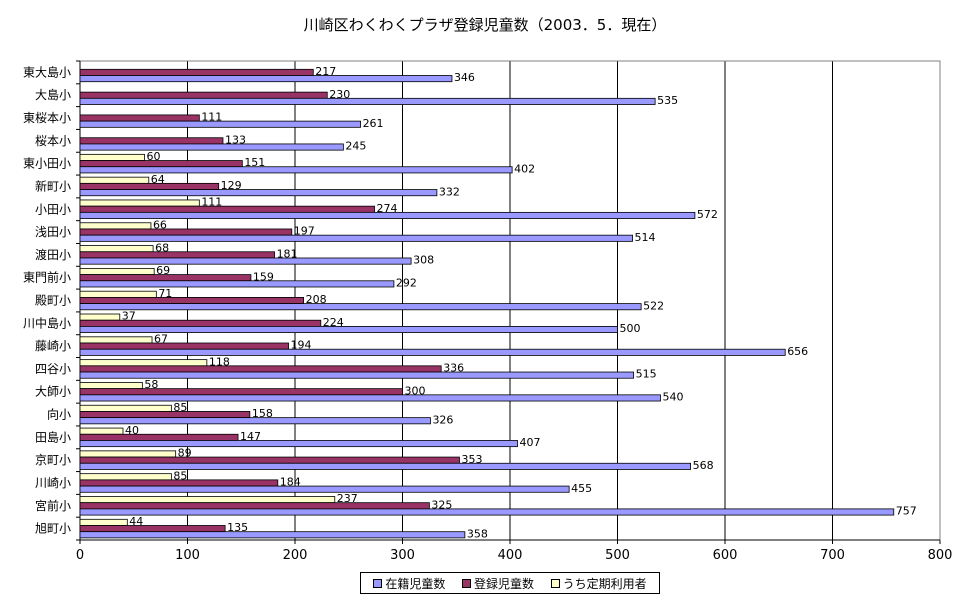 The image size is (970, 603). What do you see at coordinates (402, 555) in the screenshot?
I see `x-tick-label: 300` at bounding box center [402, 555].